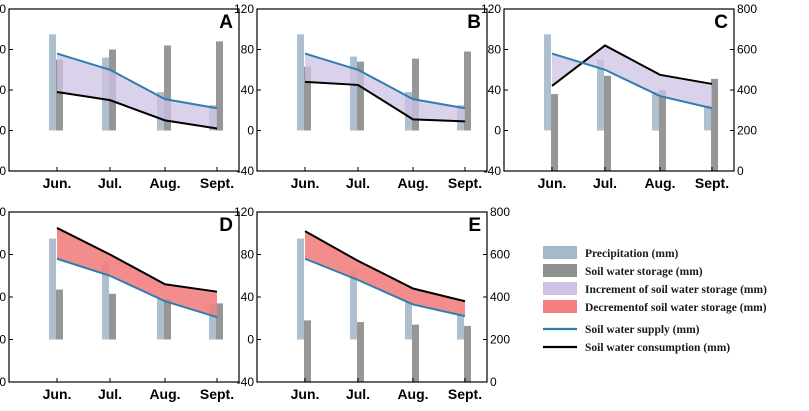 This screenshot has height=411, width=809. What do you see at coordinates (474, 22) in the screenshot?
I see `panel-label: B` at bounding box center [474, 22].